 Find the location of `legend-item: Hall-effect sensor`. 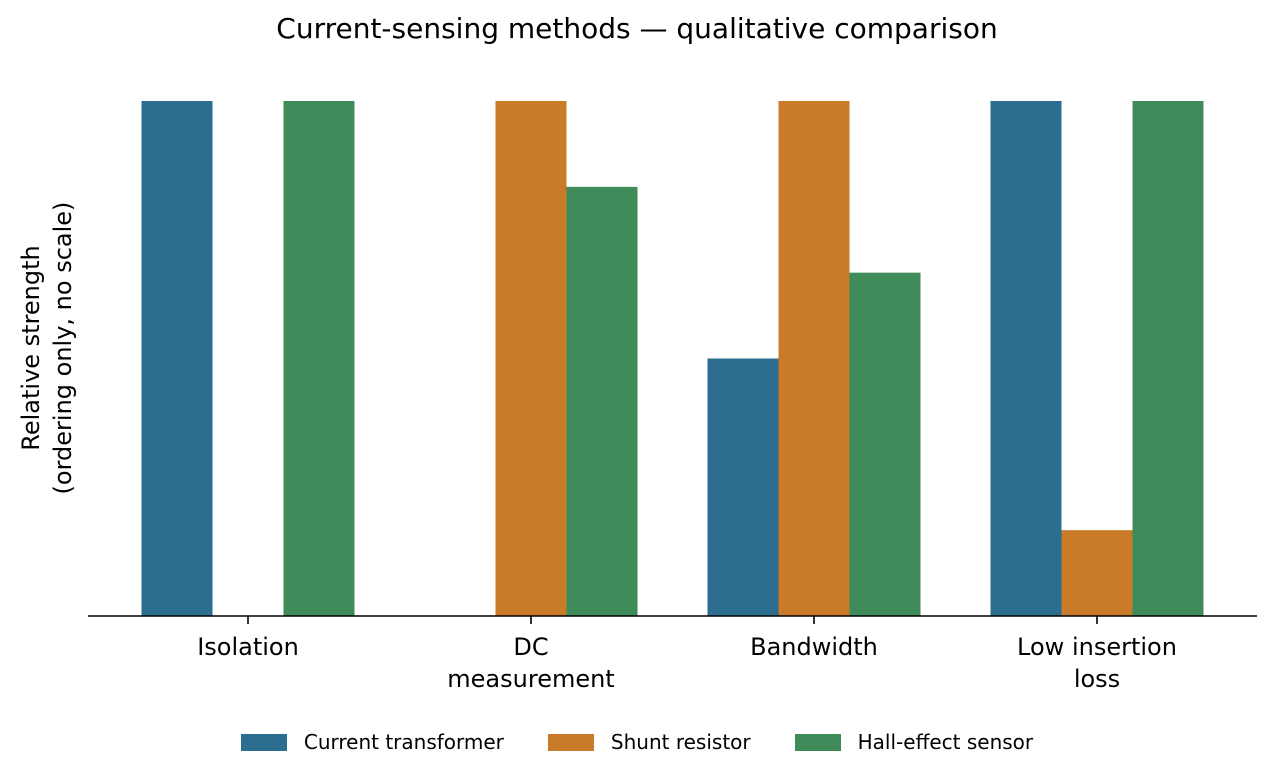

legend-item: Hall-effect sensor is located at coordinates (914, 742).